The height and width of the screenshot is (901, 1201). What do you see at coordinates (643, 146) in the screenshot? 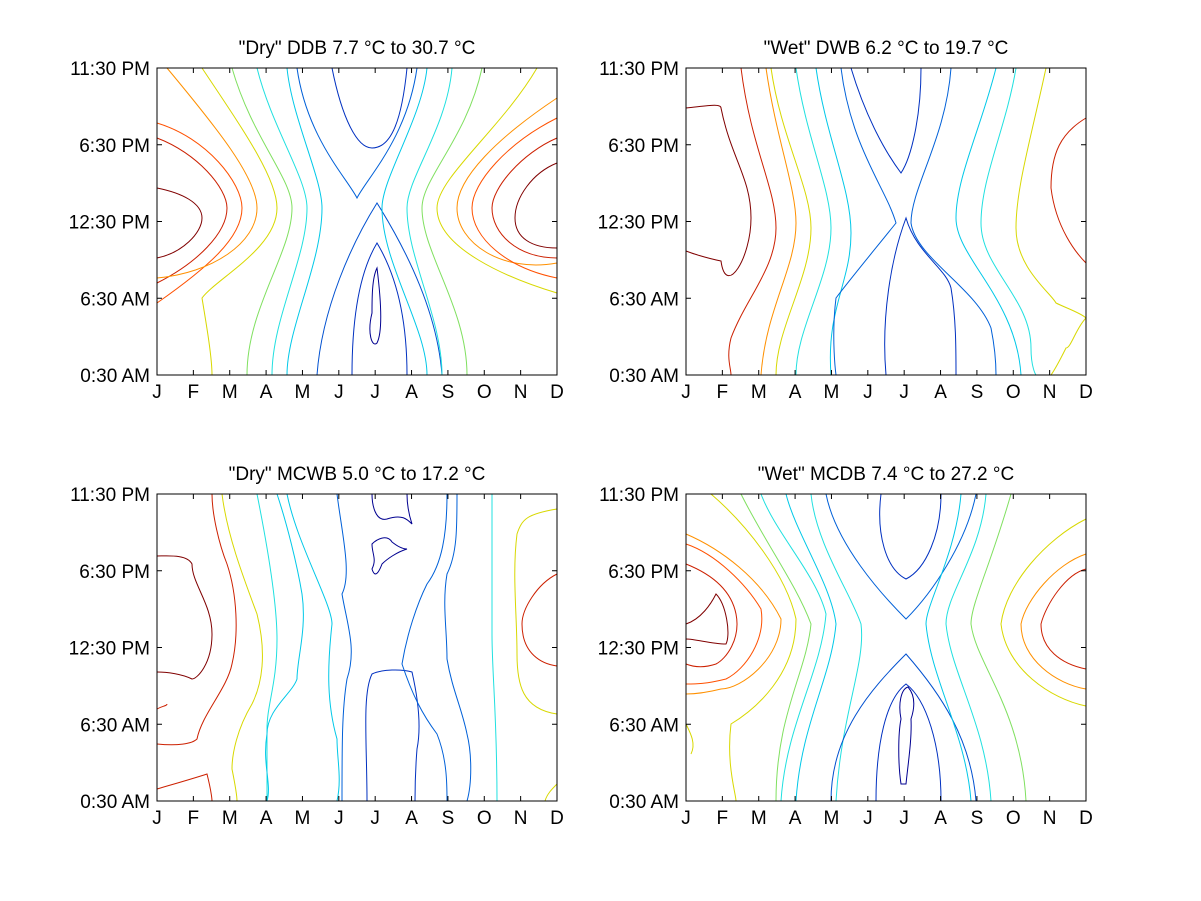
I see `y-tick-label: 6:30 PM` at bounding box center [643, 146].